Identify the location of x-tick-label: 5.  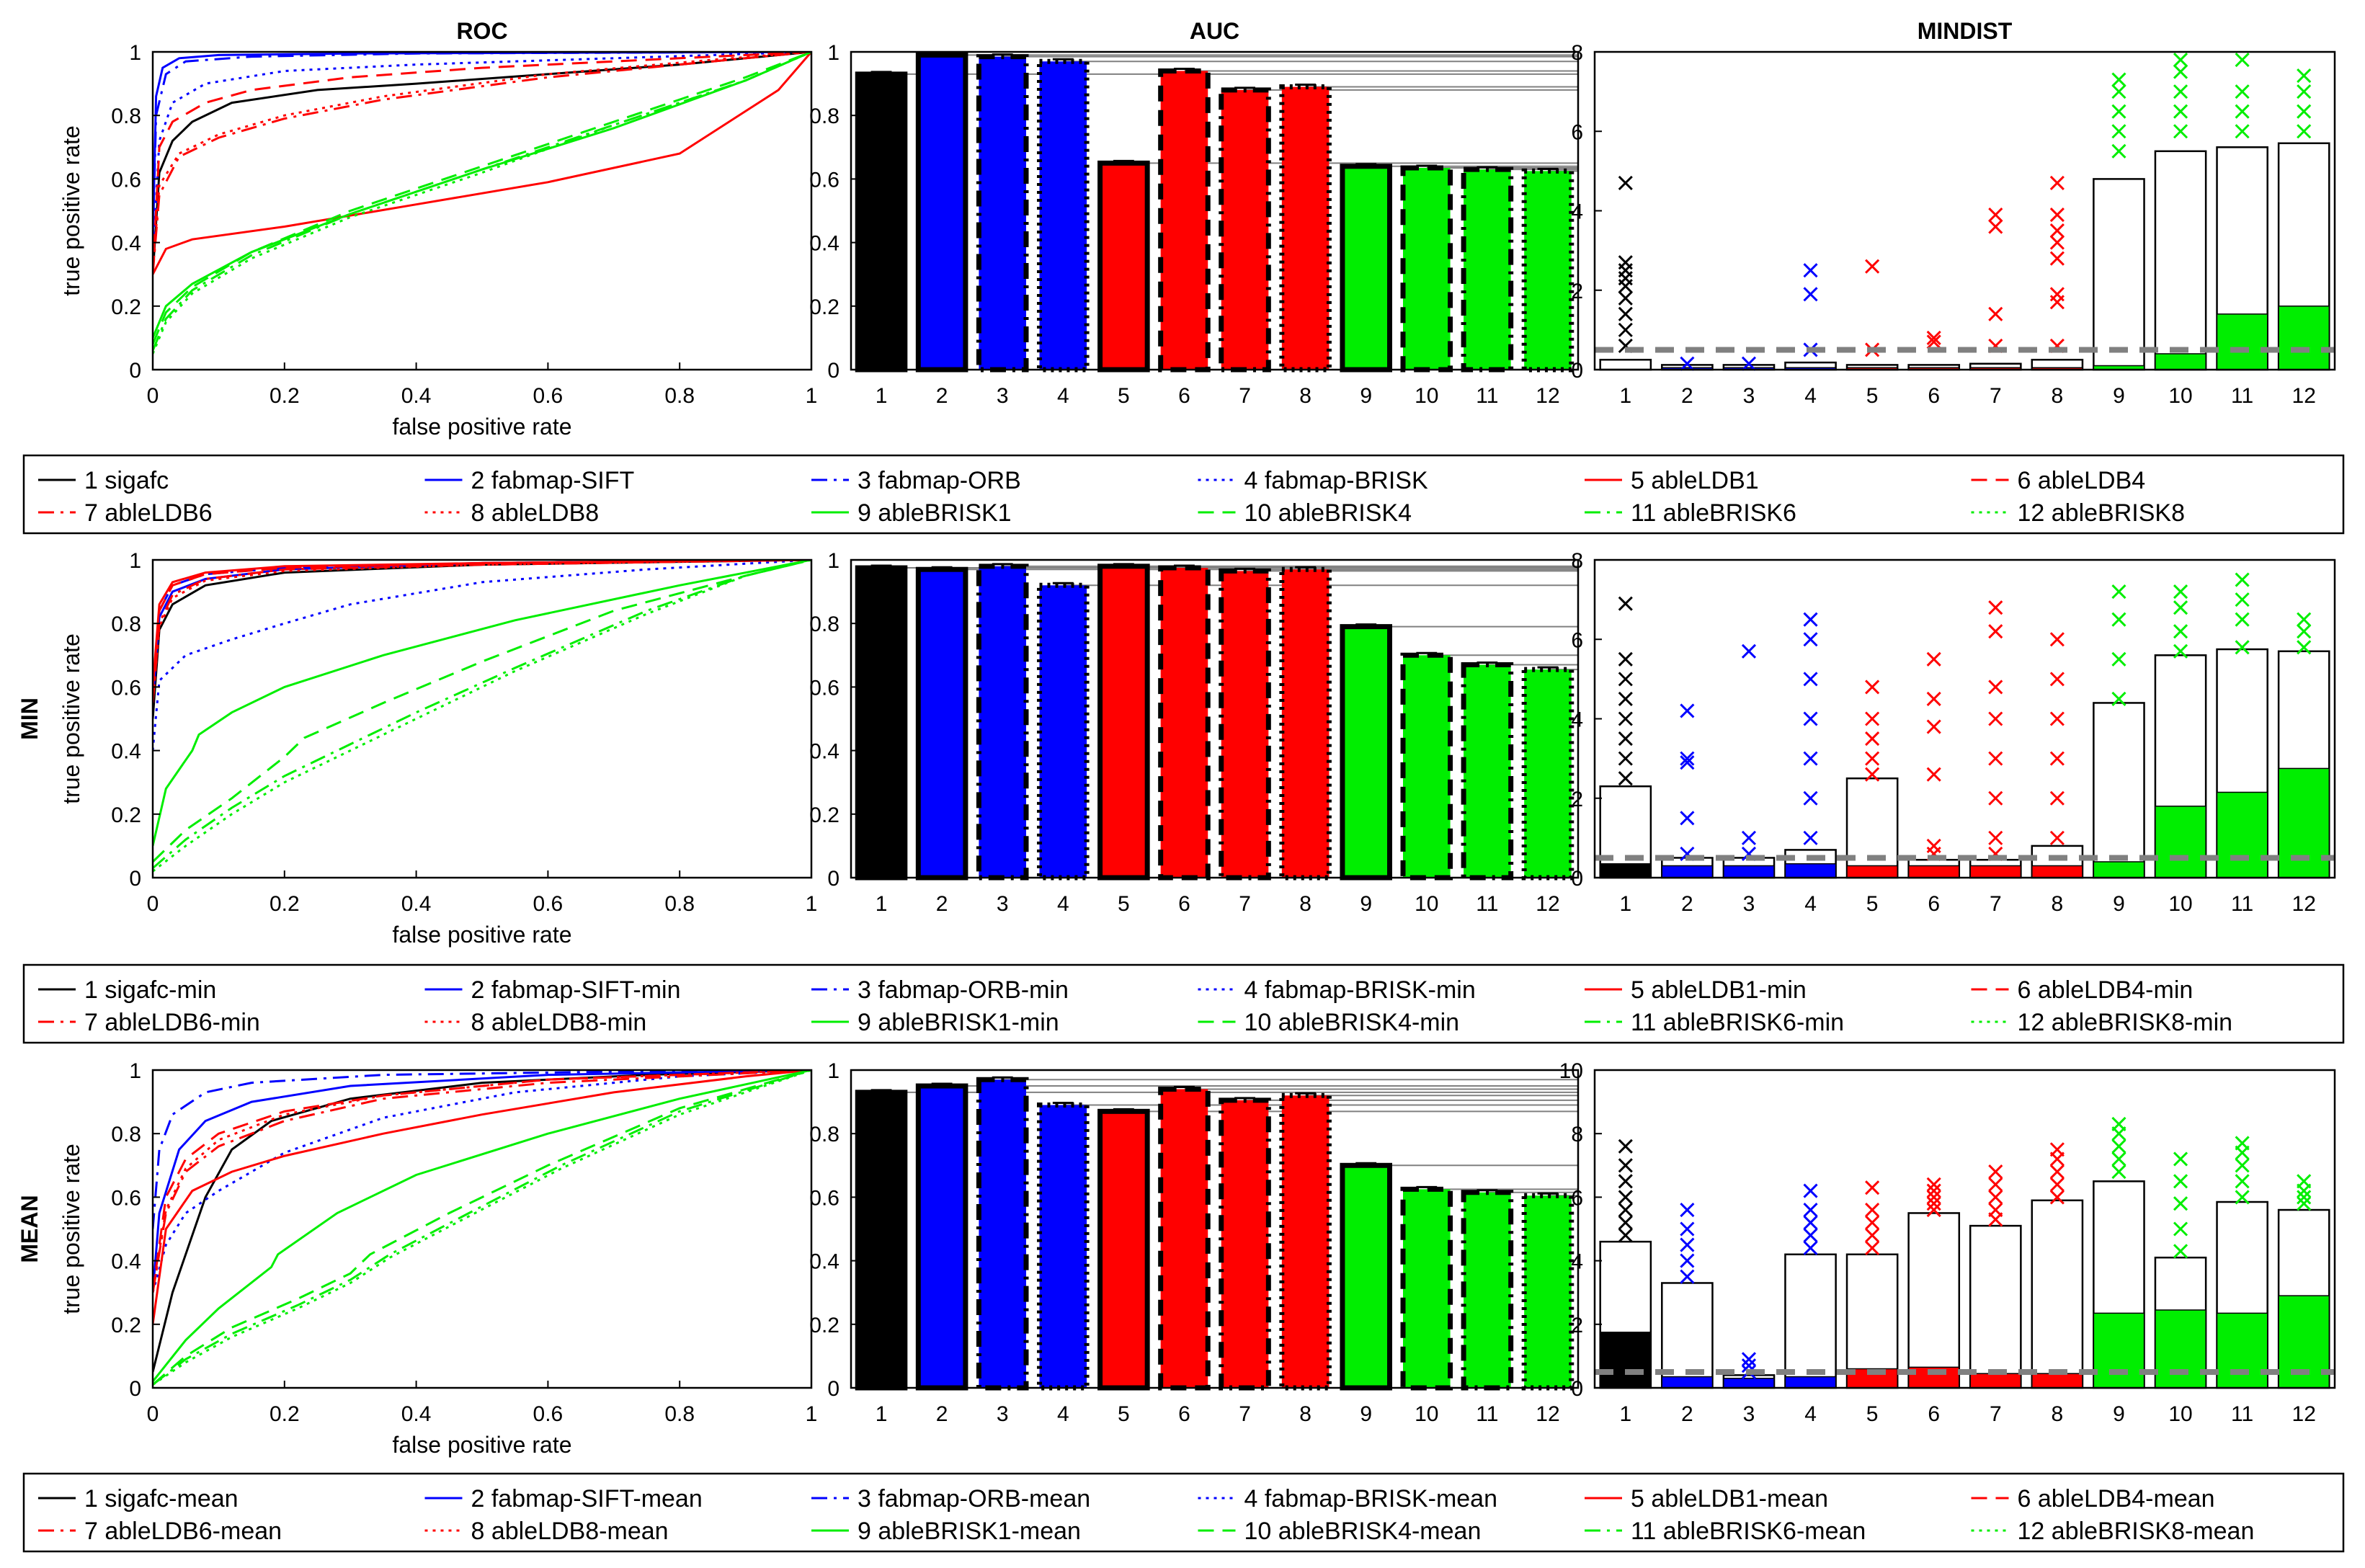
(1124, 1414).